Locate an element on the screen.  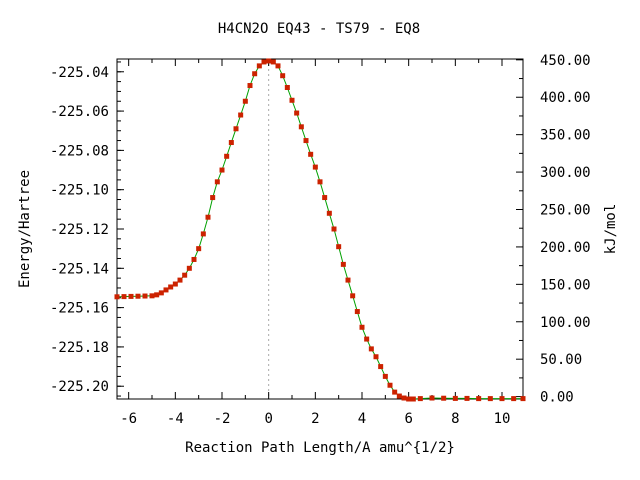
chart-title: H4CN2O EQ43 - TS79 - EQ8 is located at coordinates (319, 29).